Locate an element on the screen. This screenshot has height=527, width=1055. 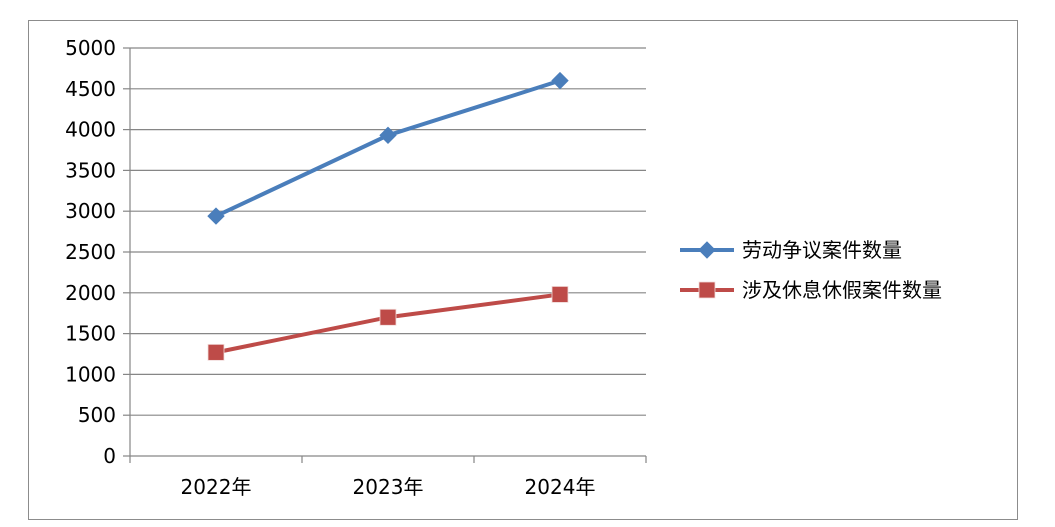
x-axis-ticks: 2022年 2023年 2024年 is located at coordinates (388, 477).